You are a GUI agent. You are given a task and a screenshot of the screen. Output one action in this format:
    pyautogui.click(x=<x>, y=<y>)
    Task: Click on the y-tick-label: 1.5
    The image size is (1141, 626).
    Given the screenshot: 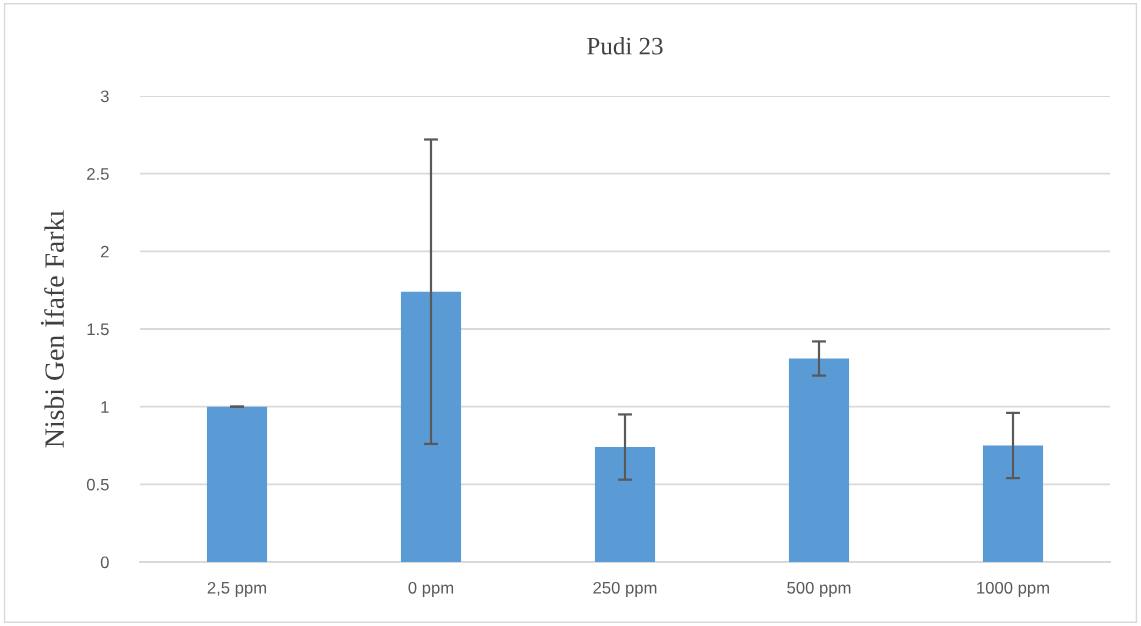 What is the action you would take?
    pyautogui.click(x=98, y=329)
    